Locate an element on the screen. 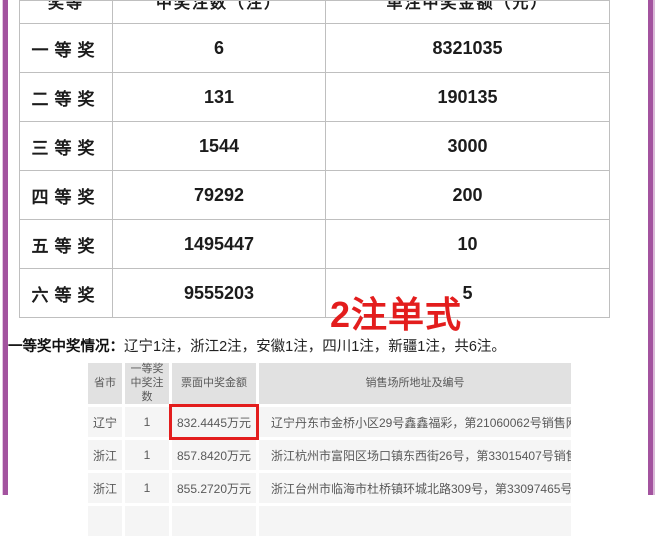 The height and width of the screenshot is (539, 660). province-cell is located at coordinates (105, 521).